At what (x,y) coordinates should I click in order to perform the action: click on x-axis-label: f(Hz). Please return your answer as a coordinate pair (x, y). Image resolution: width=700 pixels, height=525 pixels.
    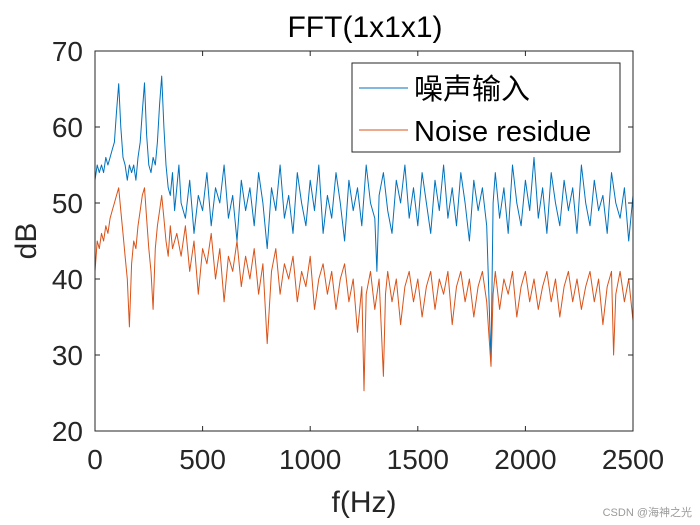
    Looking at the image, I should click on (364, 502).